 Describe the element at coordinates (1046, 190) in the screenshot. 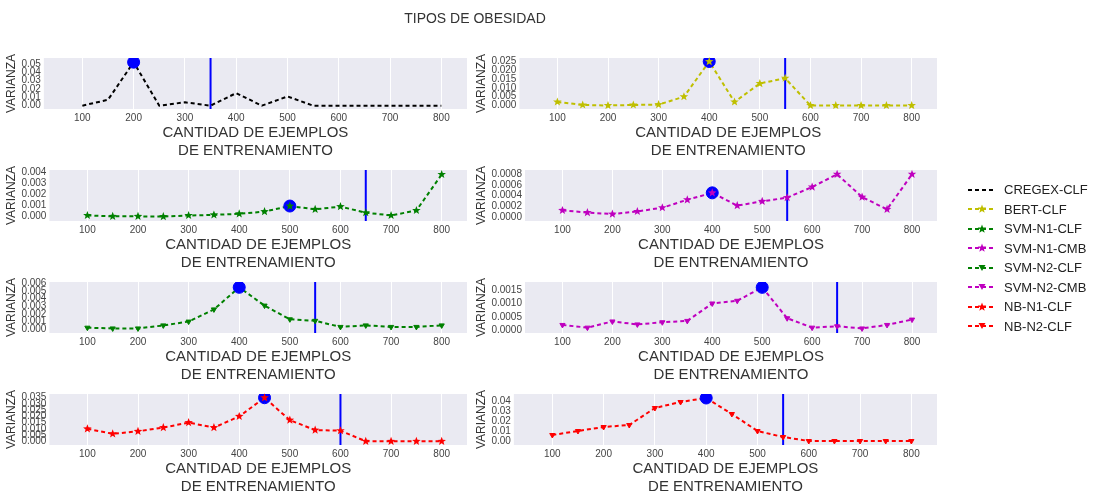

I see `legend-label: CREGEX-CLF` at that location.